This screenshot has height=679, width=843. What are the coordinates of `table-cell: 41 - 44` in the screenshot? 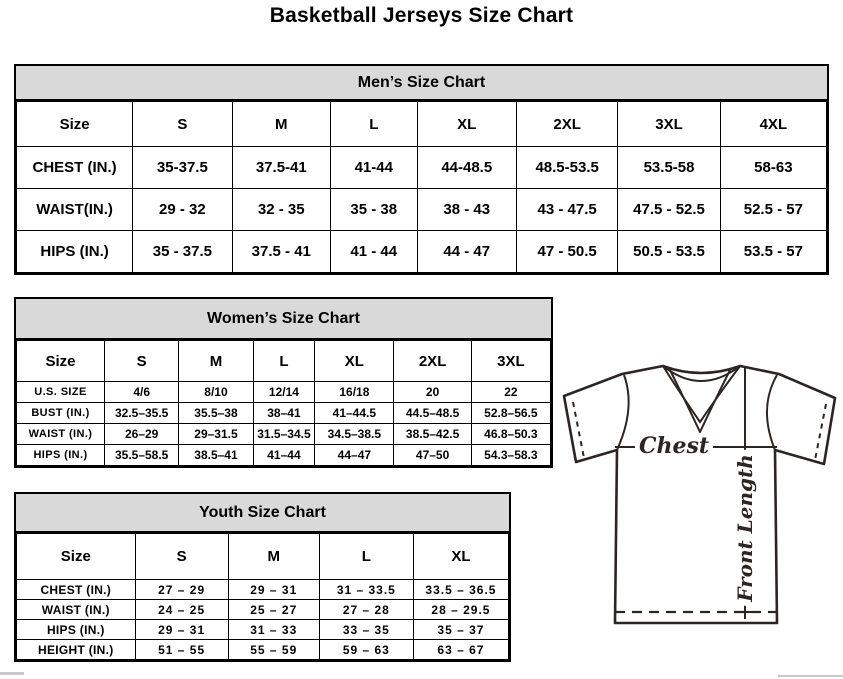 It's located at (374, 251).